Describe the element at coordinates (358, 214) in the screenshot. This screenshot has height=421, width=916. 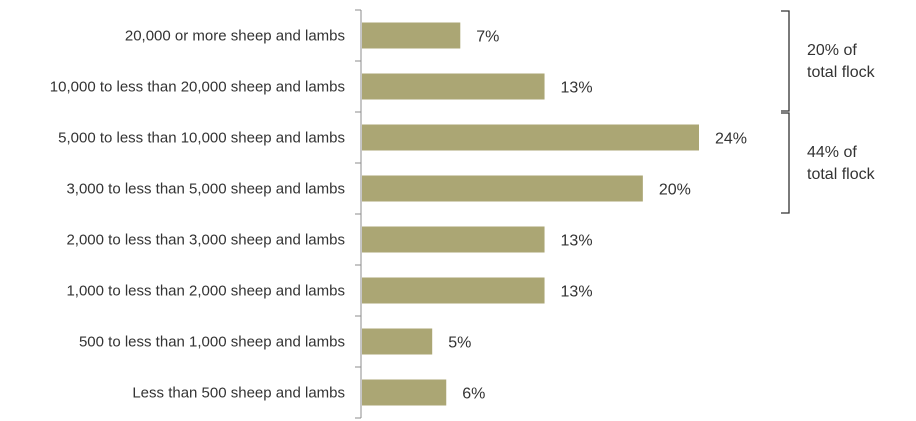
I see `y-axis-ticks` at that location.